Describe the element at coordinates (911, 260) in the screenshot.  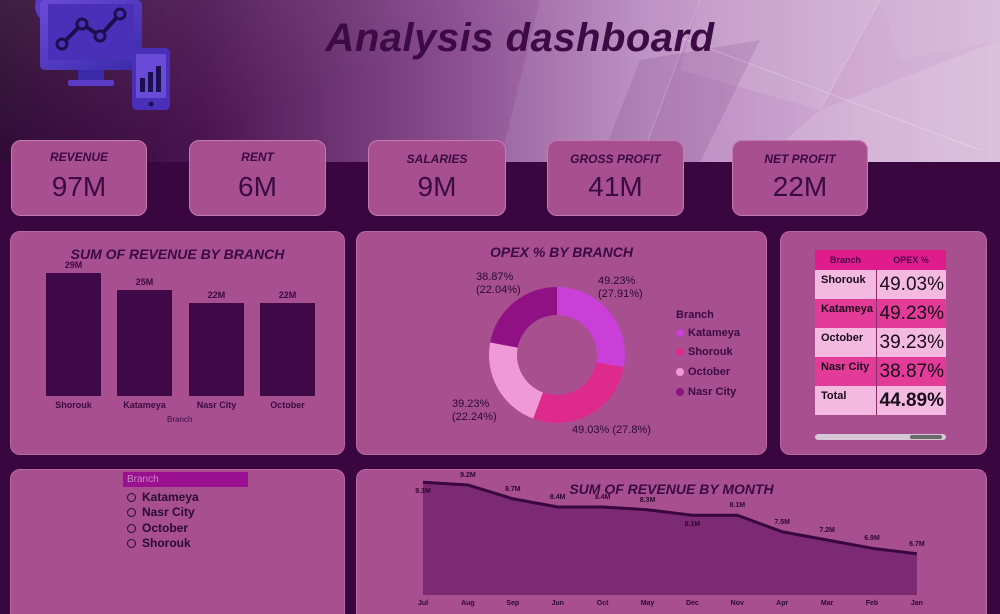
I see `column-header-opex: OPEX %` at that location.